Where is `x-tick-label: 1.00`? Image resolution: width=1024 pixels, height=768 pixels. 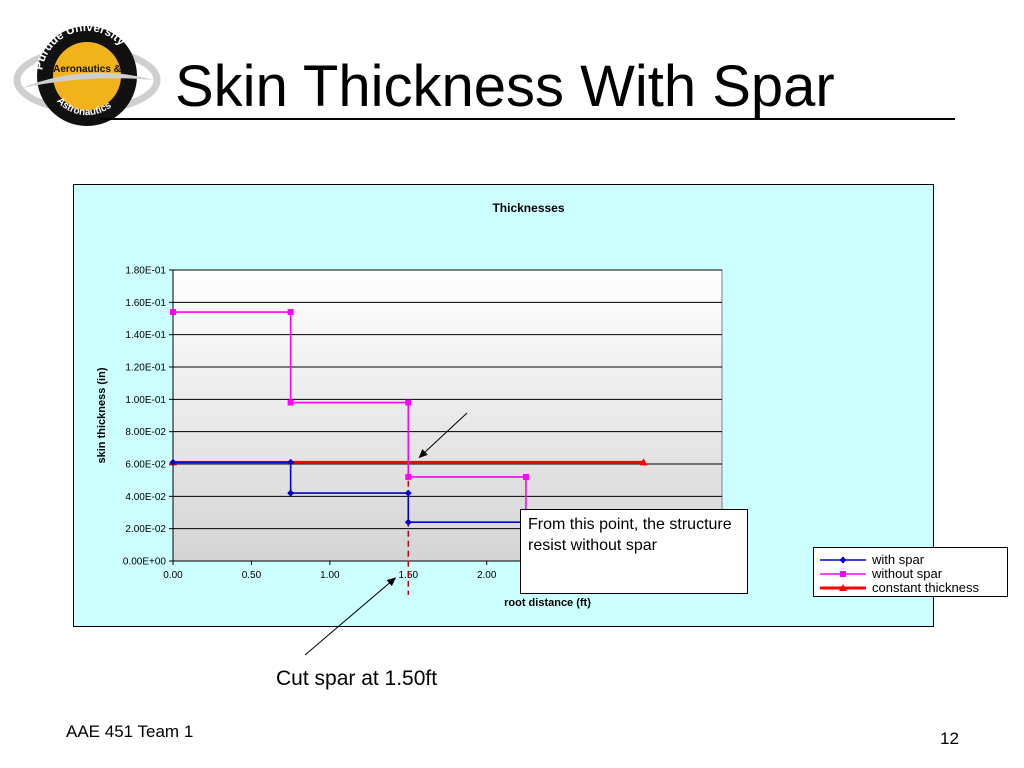
x-tick-label: 1.00 is located at coordinates (330, 575).